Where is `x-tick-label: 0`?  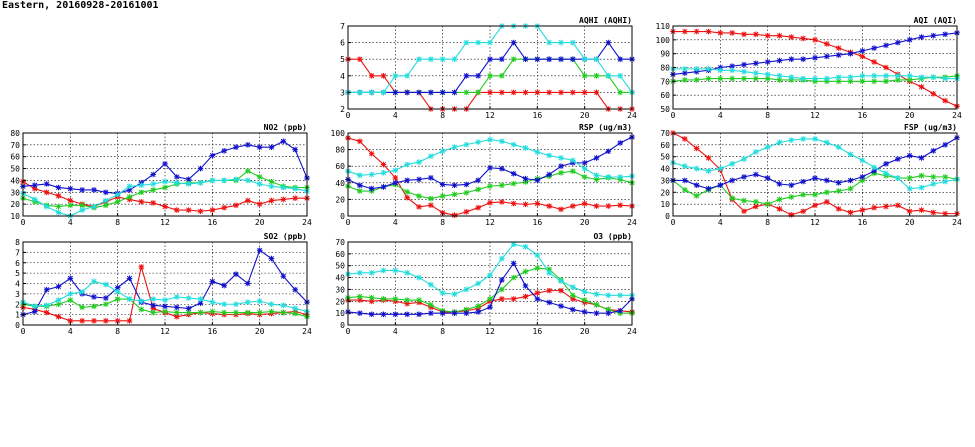
x-tick-label: 0 is located at coordinates (23, 222).